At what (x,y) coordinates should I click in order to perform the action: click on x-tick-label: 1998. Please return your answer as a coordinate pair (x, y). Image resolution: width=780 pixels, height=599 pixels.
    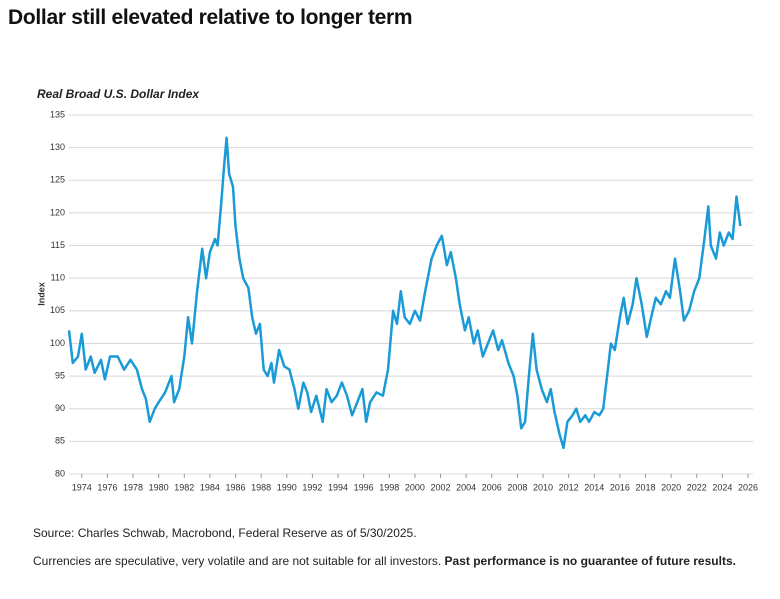
    Looking at the image, I should click on (389, 487).